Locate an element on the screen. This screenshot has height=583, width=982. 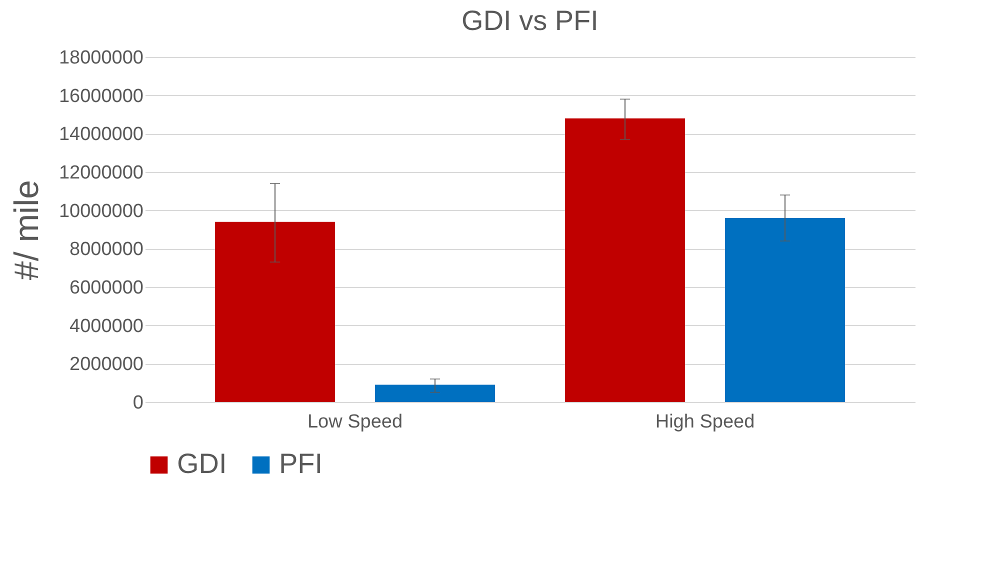
y-tick-label: 0 is located at coordinates (138, 403).